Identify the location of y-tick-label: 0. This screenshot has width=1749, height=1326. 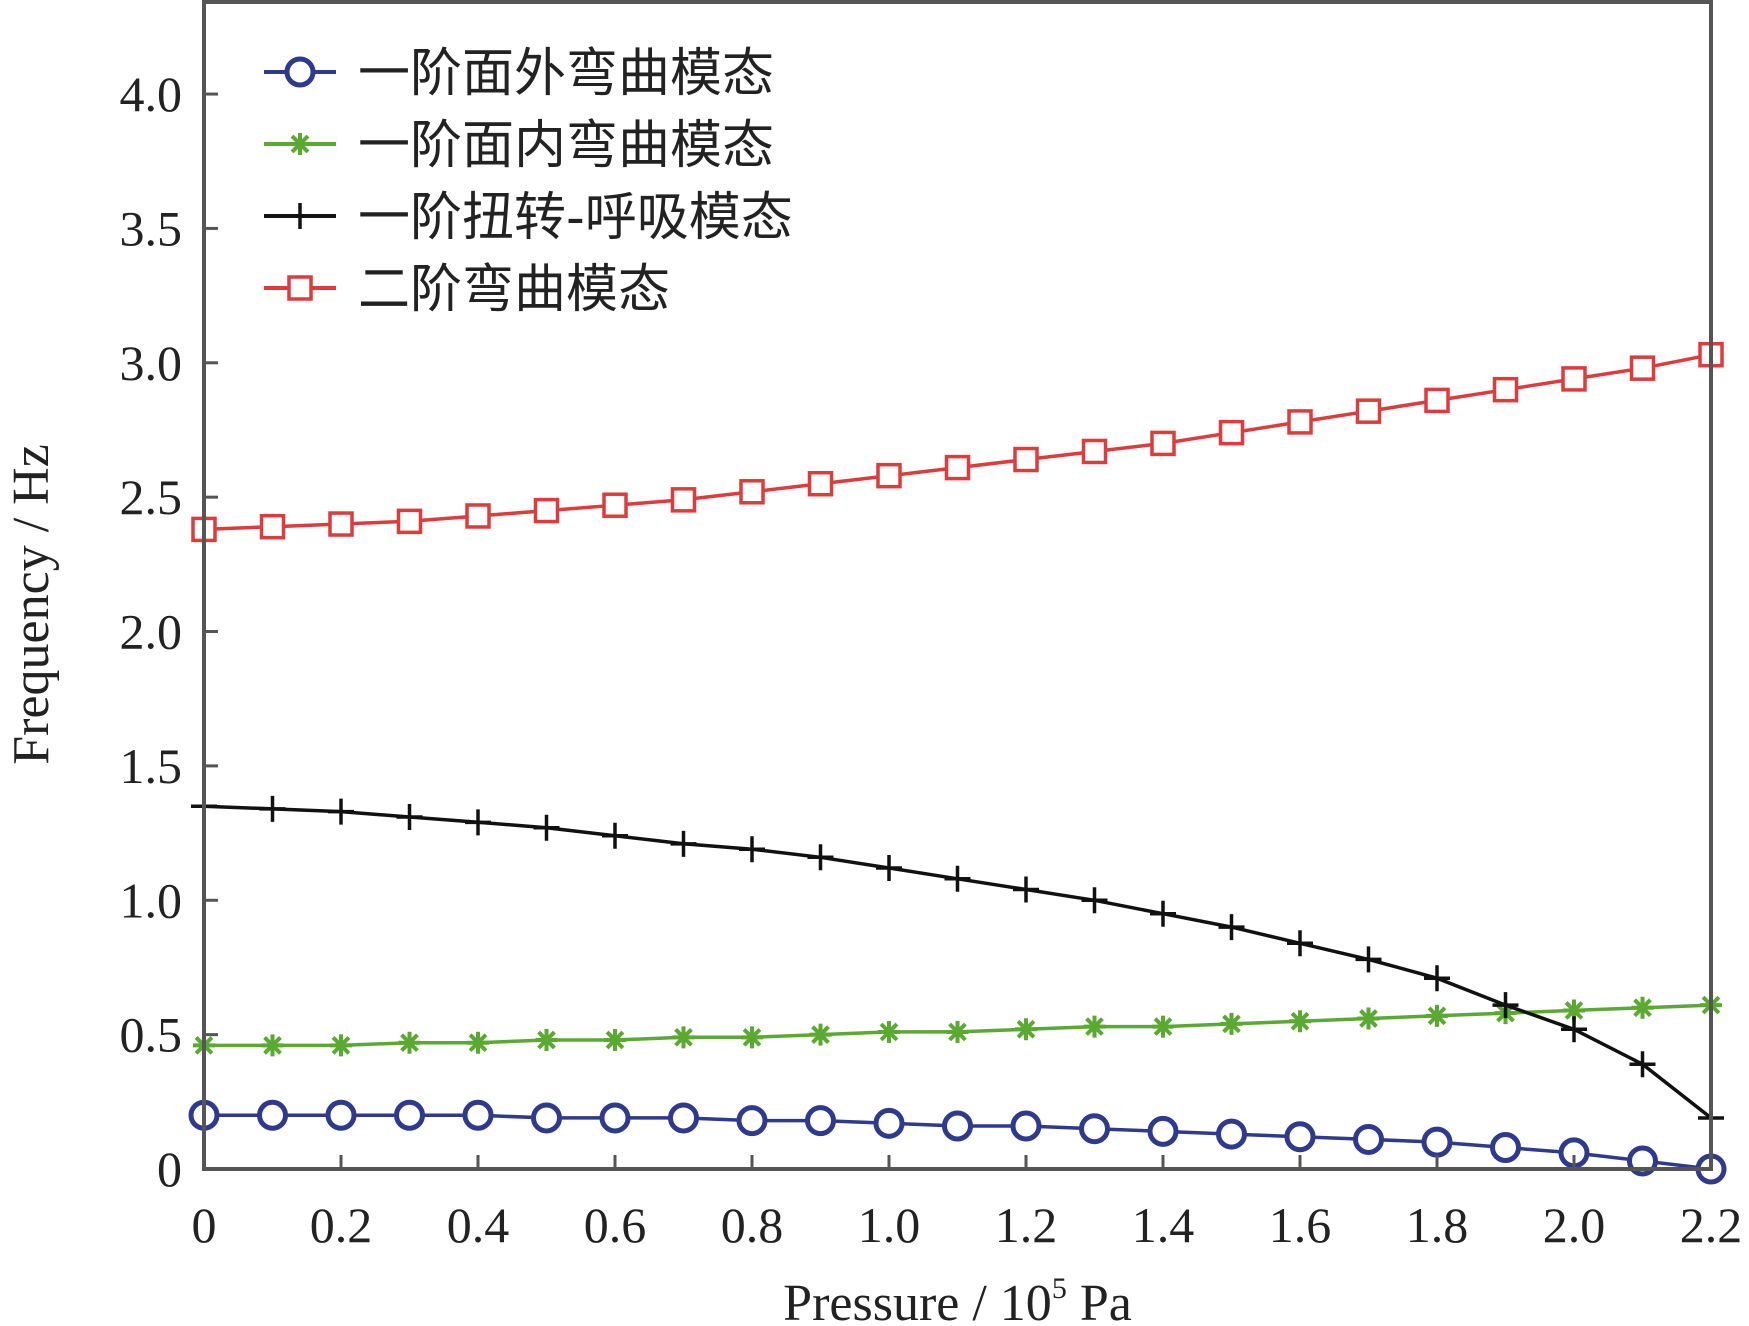
(169, 1169).